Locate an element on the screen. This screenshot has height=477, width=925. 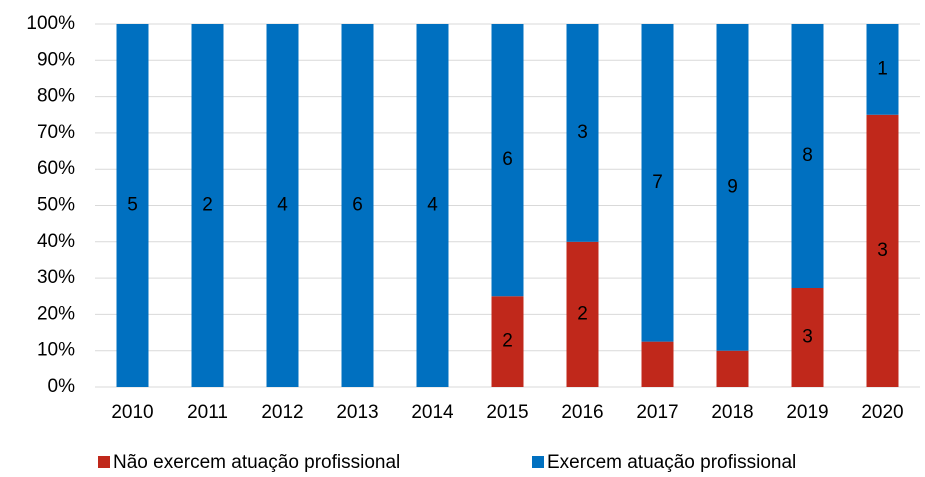
y-tick-label: 50% is located at coordinates (56, 205).